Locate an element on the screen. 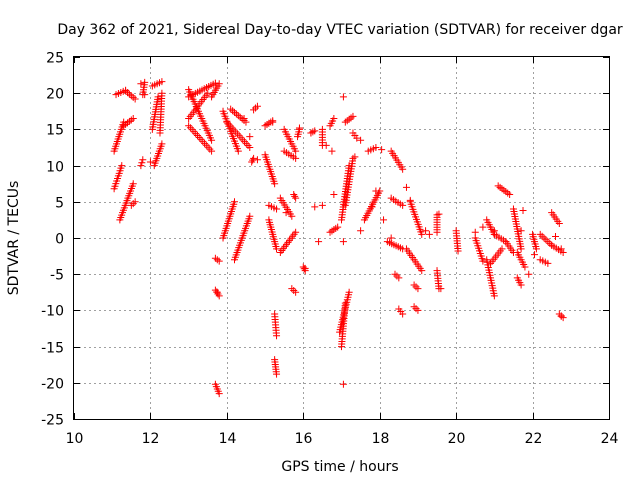 The image size is (640, 480). x-tick-label: 22 is located at coordinates (534, 439).